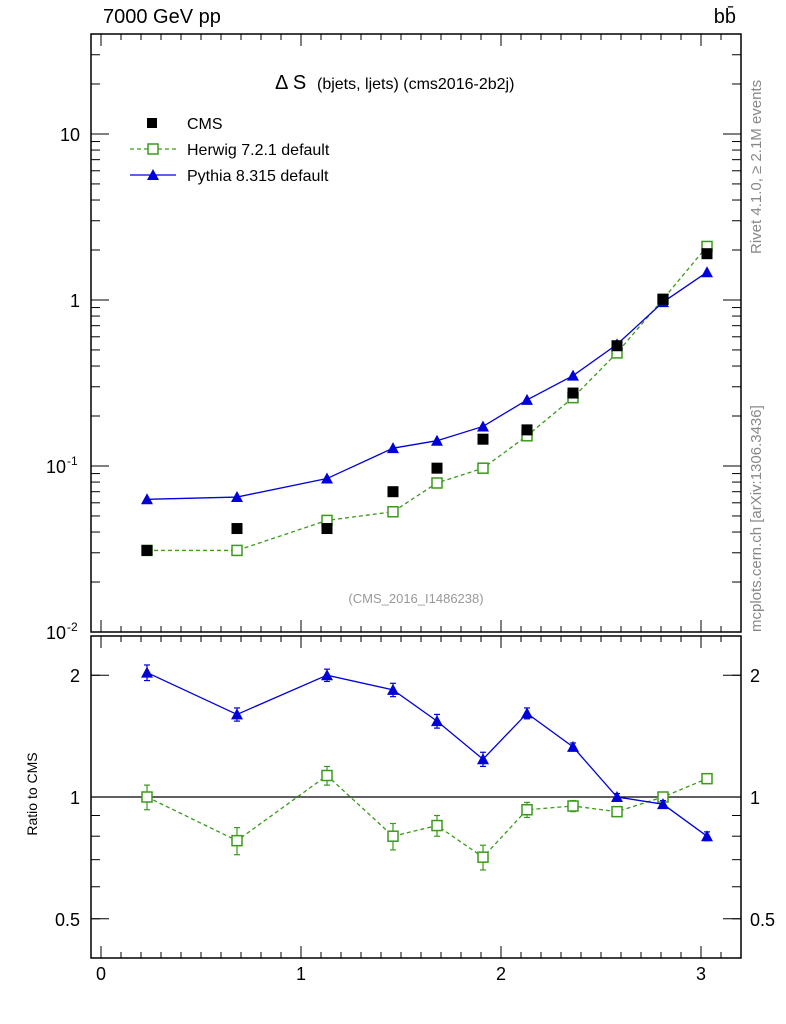 The image size is (786, 1024). What do you see at coordinates (427, 754) in the screenshot?
I see `ratio-pythia-line` at bounding box center [427, 754].